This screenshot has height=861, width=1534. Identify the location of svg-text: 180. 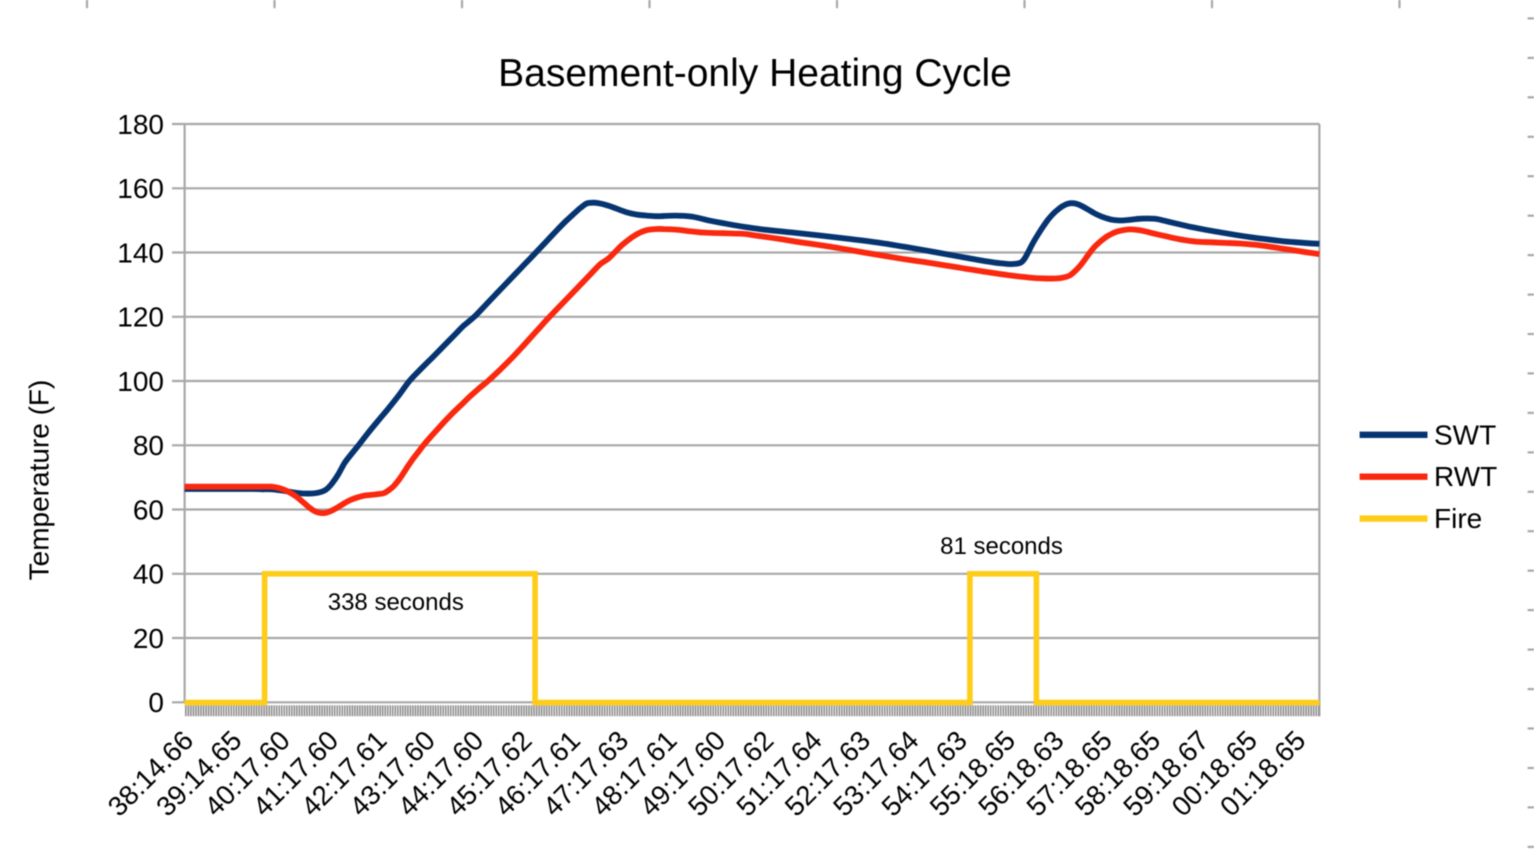
(140, 124).